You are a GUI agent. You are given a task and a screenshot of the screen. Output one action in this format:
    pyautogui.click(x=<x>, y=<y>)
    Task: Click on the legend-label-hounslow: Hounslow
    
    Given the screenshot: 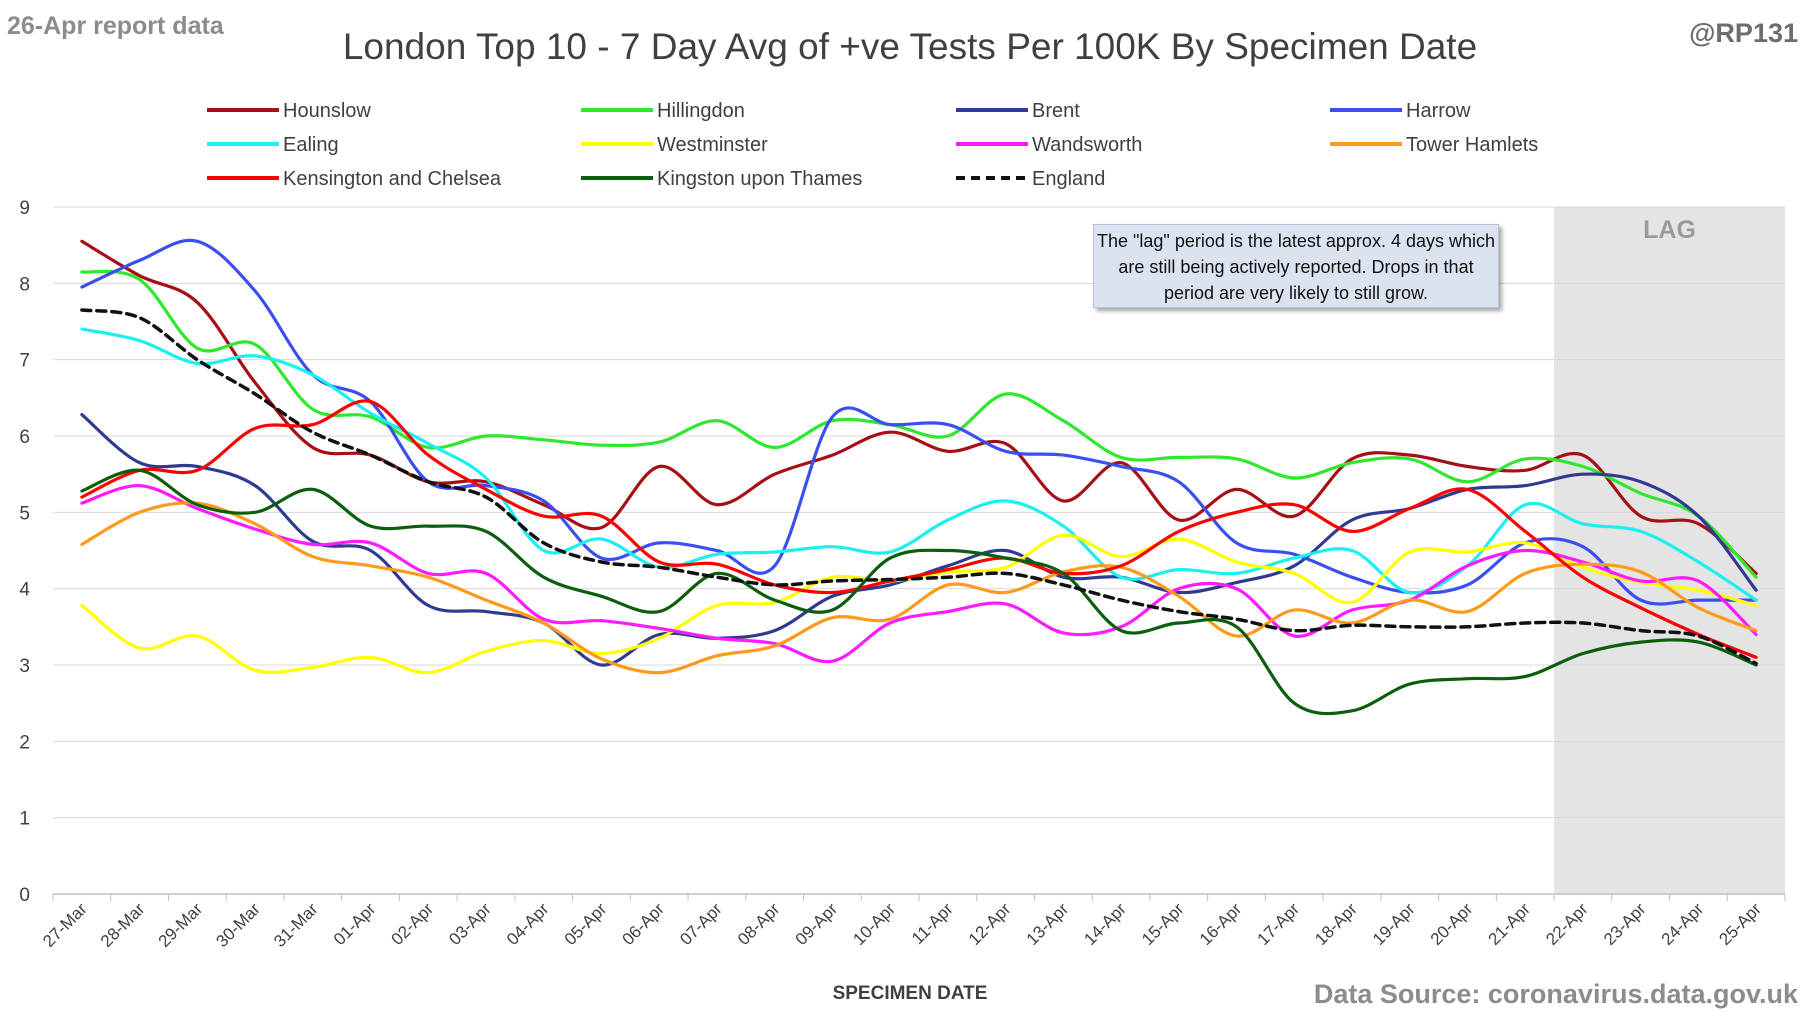 What is the action you would take?
    pyautogui.click(x=327, y=111)
    